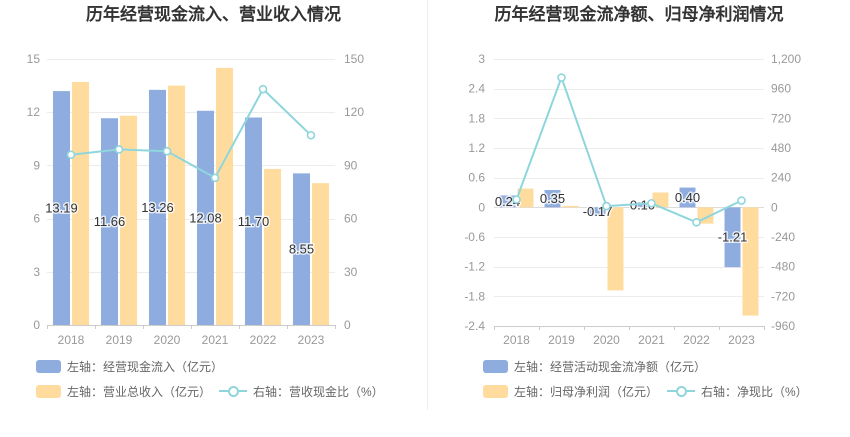  Describe the element at coordinates (628, 150) in the screenshot. I see `net-cash-ratio-line` at that location.